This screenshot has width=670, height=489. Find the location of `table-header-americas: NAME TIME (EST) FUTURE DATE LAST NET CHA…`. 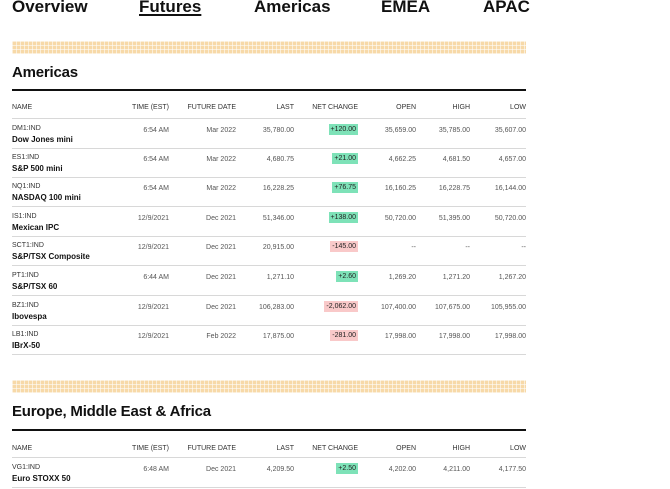

table-header-americas: NAME TIME (EST) FUTURE DATE LAST NET CHA… is located at coordinates (269, 109).